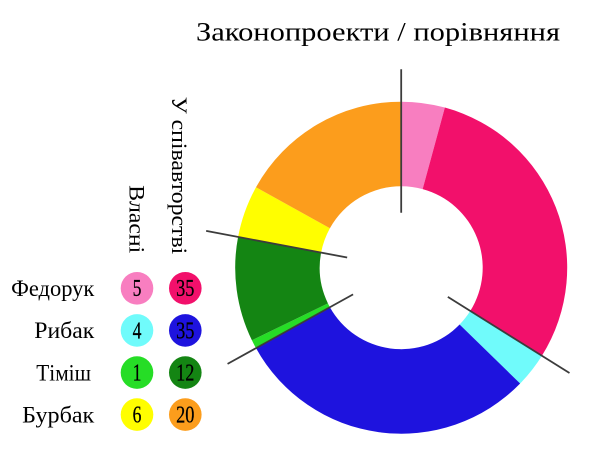 The image size is (600, 461). What do you see at coordinates (378, 31) in the screenshot?
I see `svg-text: Законопроекти / порівняння` at bounding box center [378, 31].